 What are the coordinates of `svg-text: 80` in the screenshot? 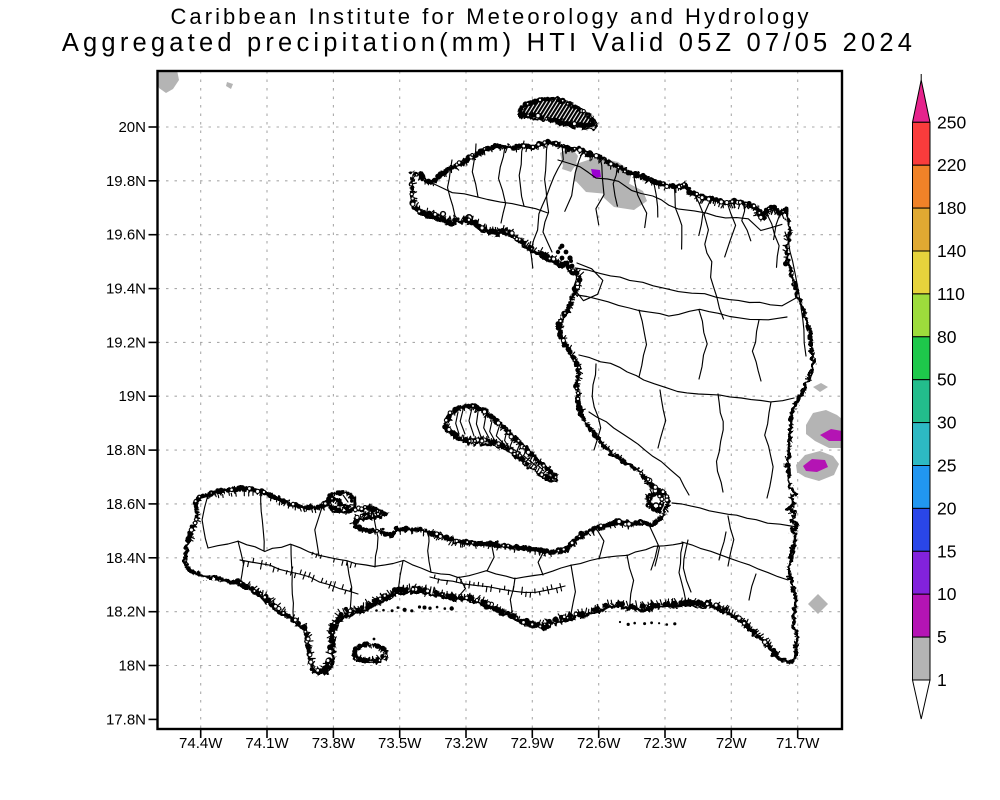 It's located at (947, 337).